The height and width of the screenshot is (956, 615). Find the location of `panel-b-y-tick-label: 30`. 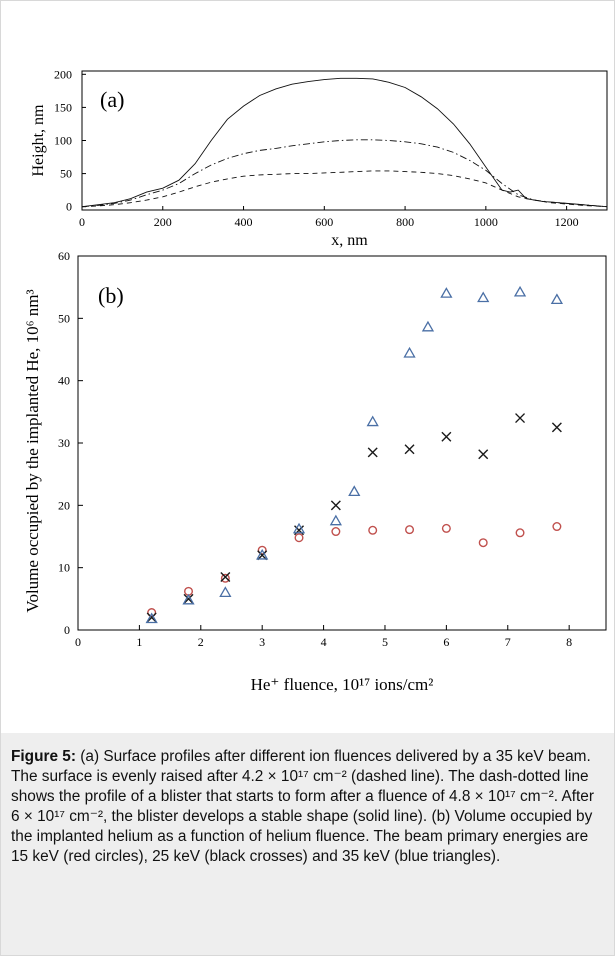

panel-b-y-tick-label: 30 is located at coordinates (64, 443).